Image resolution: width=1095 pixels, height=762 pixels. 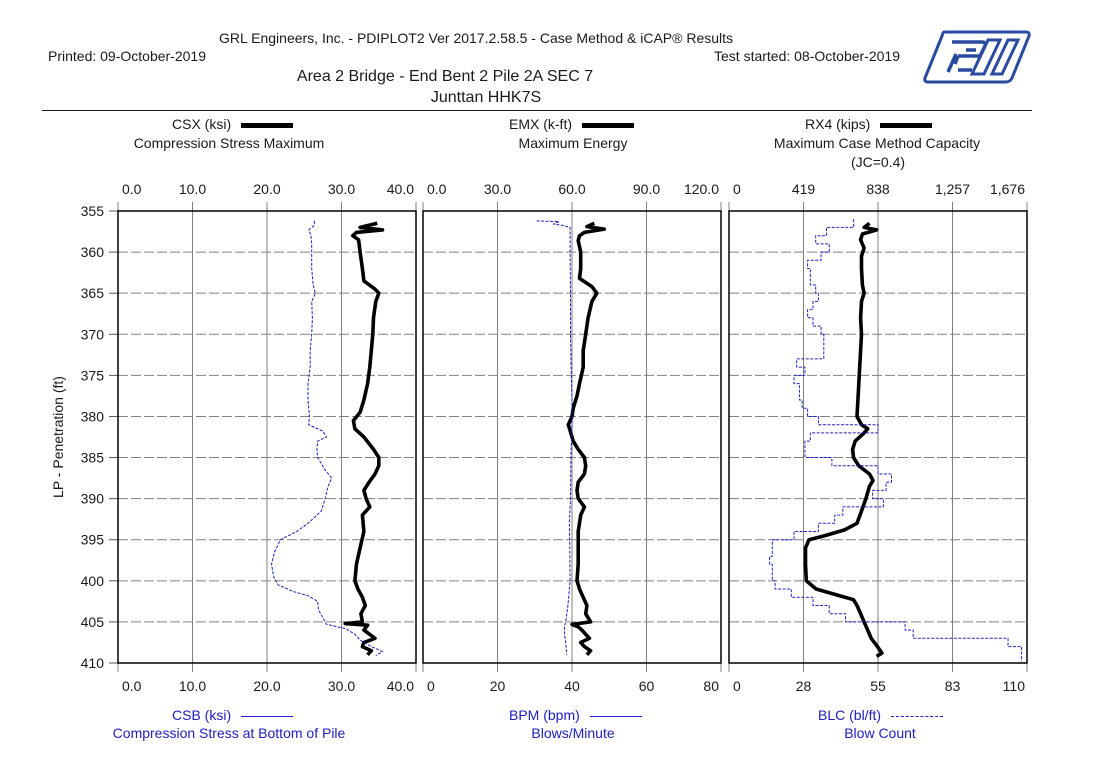 I want to click on header-rule, so click(x=537, y=110).